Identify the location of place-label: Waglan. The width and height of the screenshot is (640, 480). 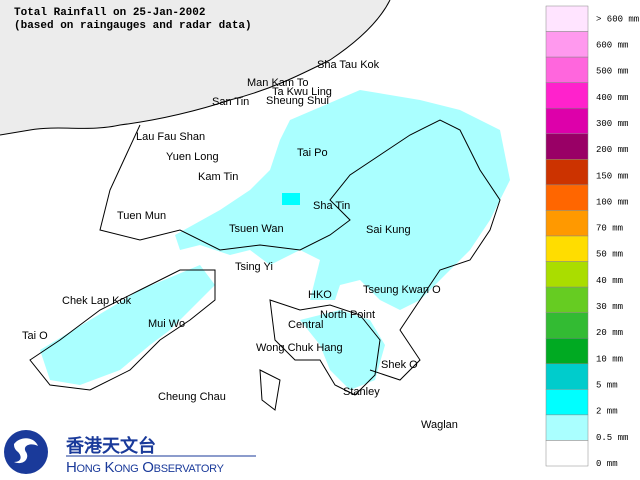
(439, 425).